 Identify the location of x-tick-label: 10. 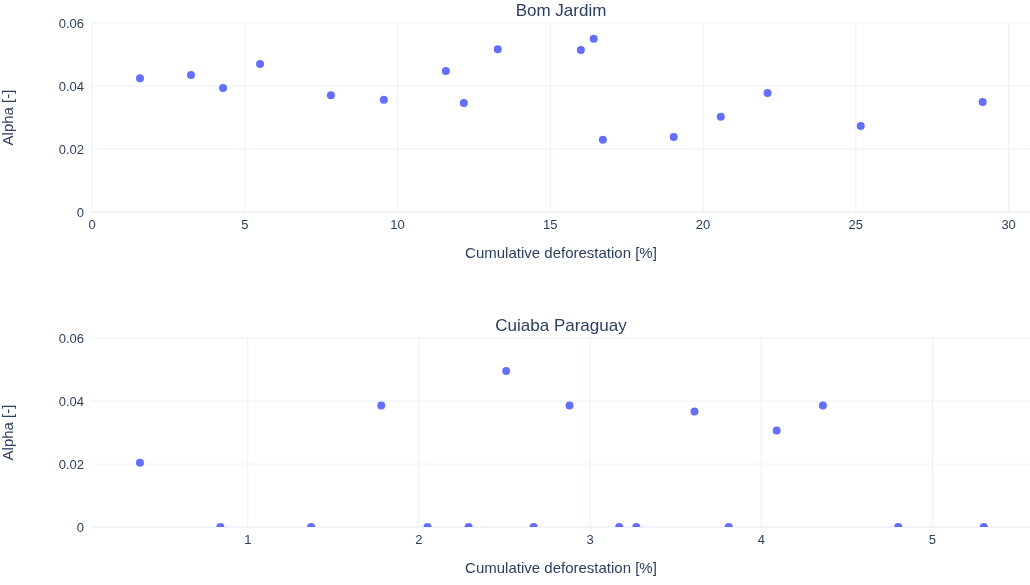
(397, 225).